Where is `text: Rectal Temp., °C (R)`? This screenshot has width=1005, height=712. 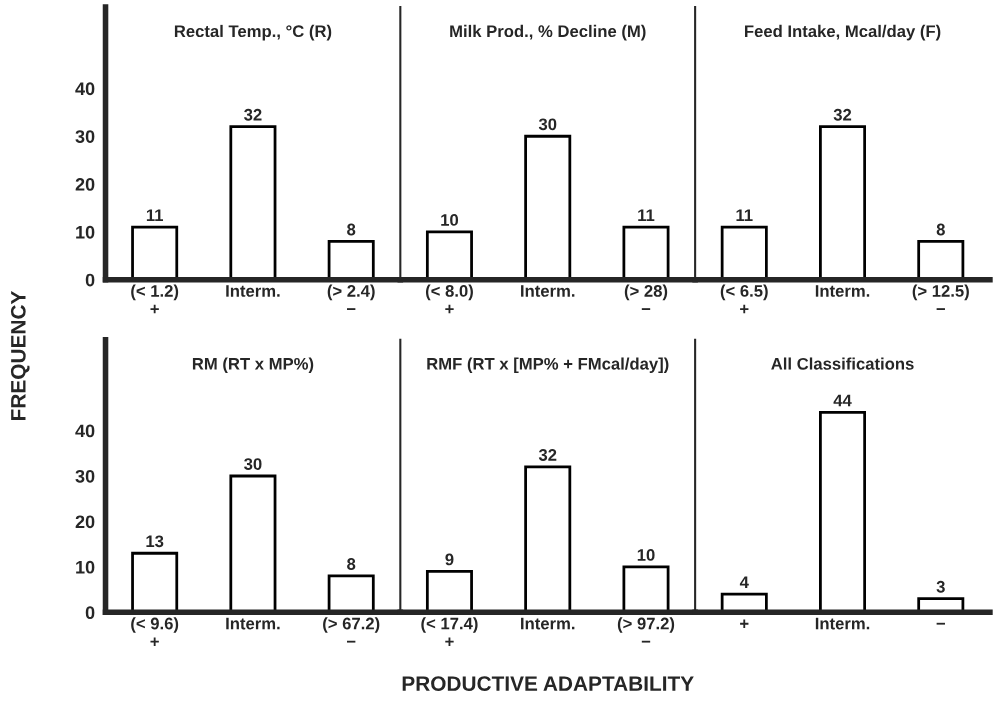 text: Rectal Temp., °C (R) is located at coordinates (253, 32).